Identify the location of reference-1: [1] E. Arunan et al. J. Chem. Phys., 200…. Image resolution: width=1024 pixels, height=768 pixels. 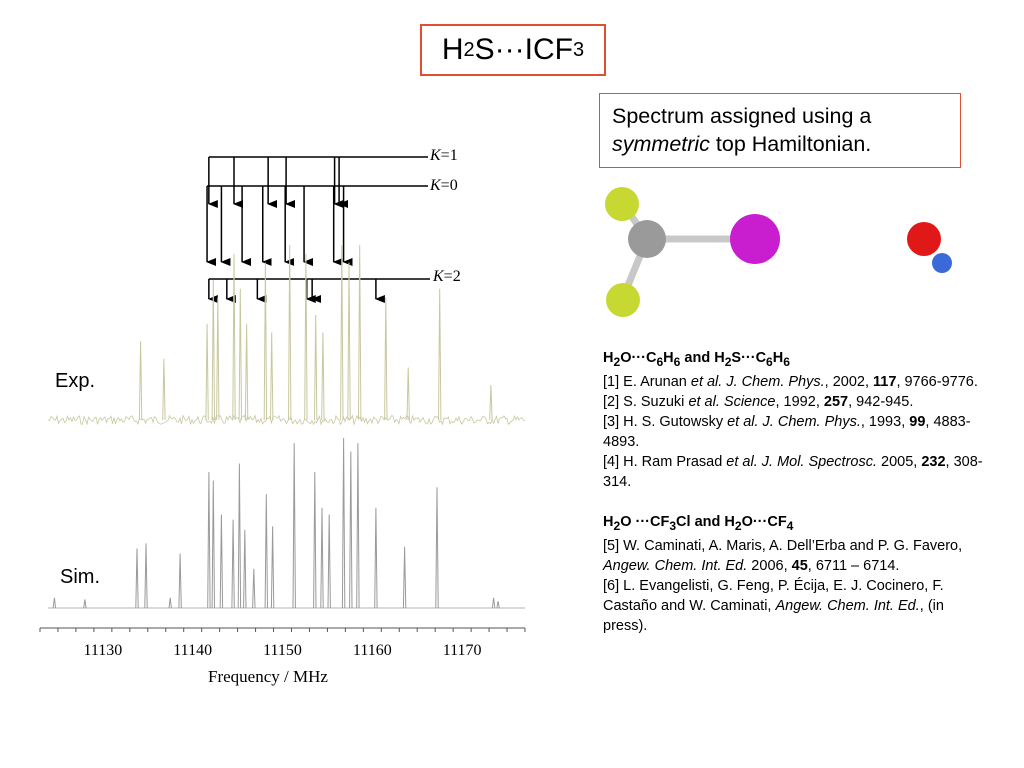
(790, 381).